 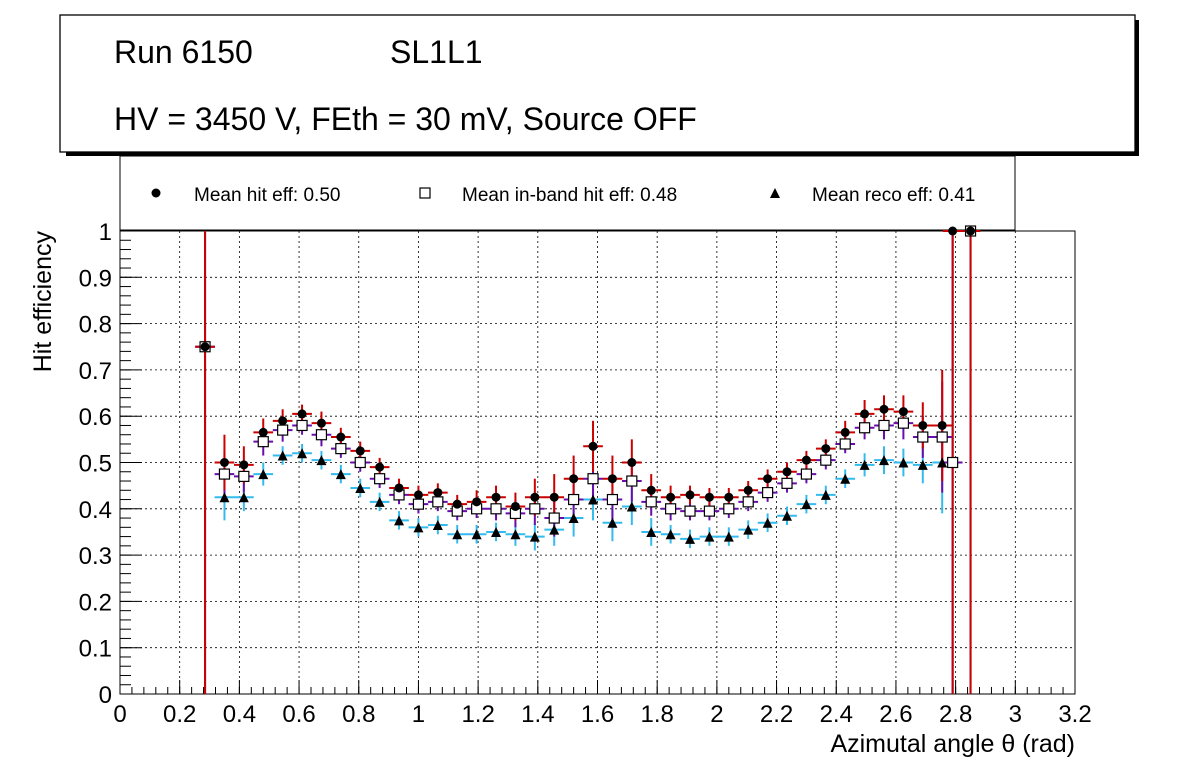 What do you see at coordinates (105, 232) in the screenshot?
I see `y-tick-label: 1` at bounding box center [105, 232].